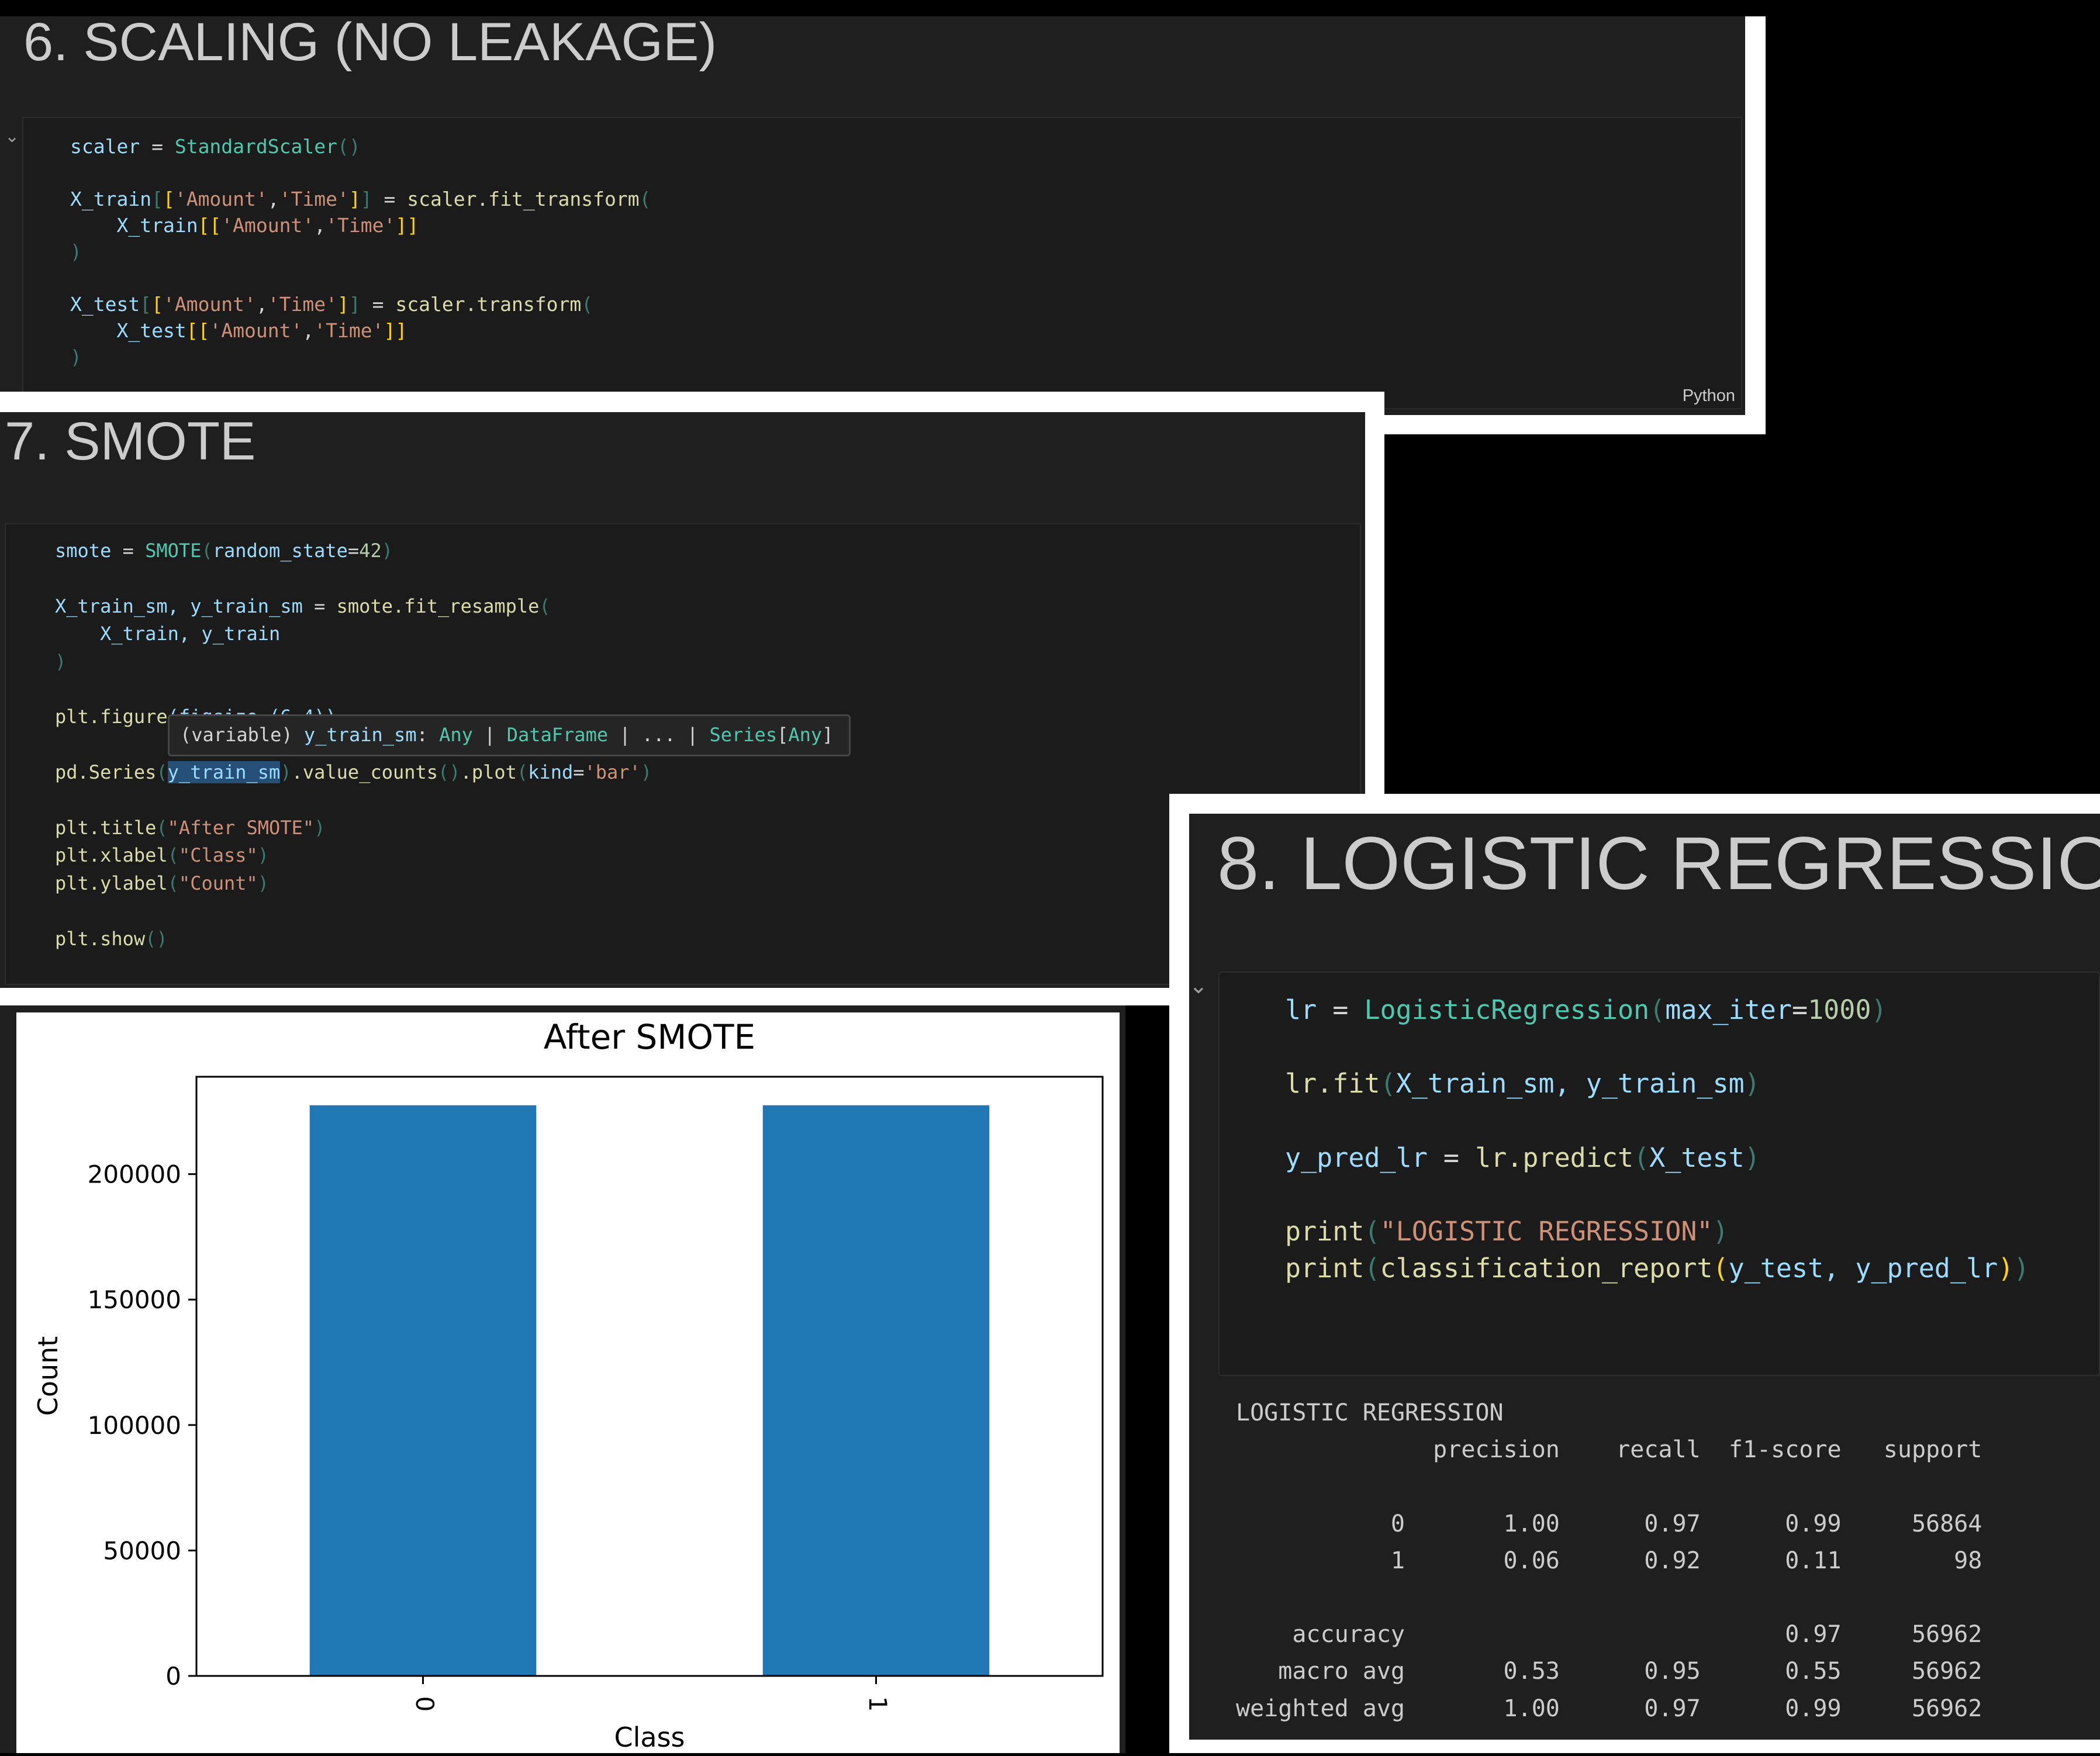 Image resolution: width=2100 pixels, height=1756 pixels. What do you see at coordinates (1728, 1009) in the screenshot?
I see `code-token: max_iter` at bounding box center [1728, 1009].